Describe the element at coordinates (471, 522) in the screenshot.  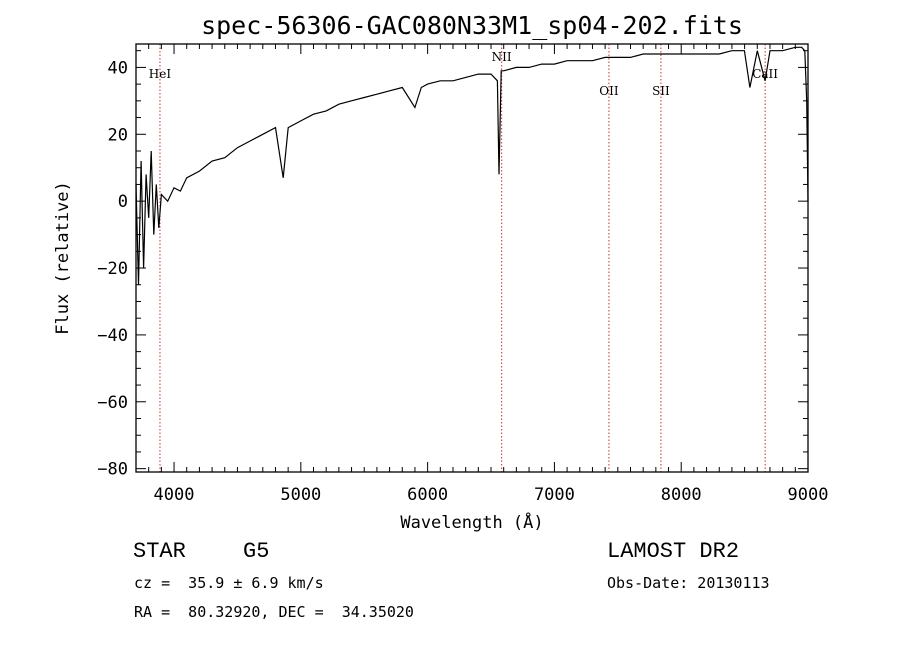
I see `x-axis-label: Wavelength (Å)` at that location.